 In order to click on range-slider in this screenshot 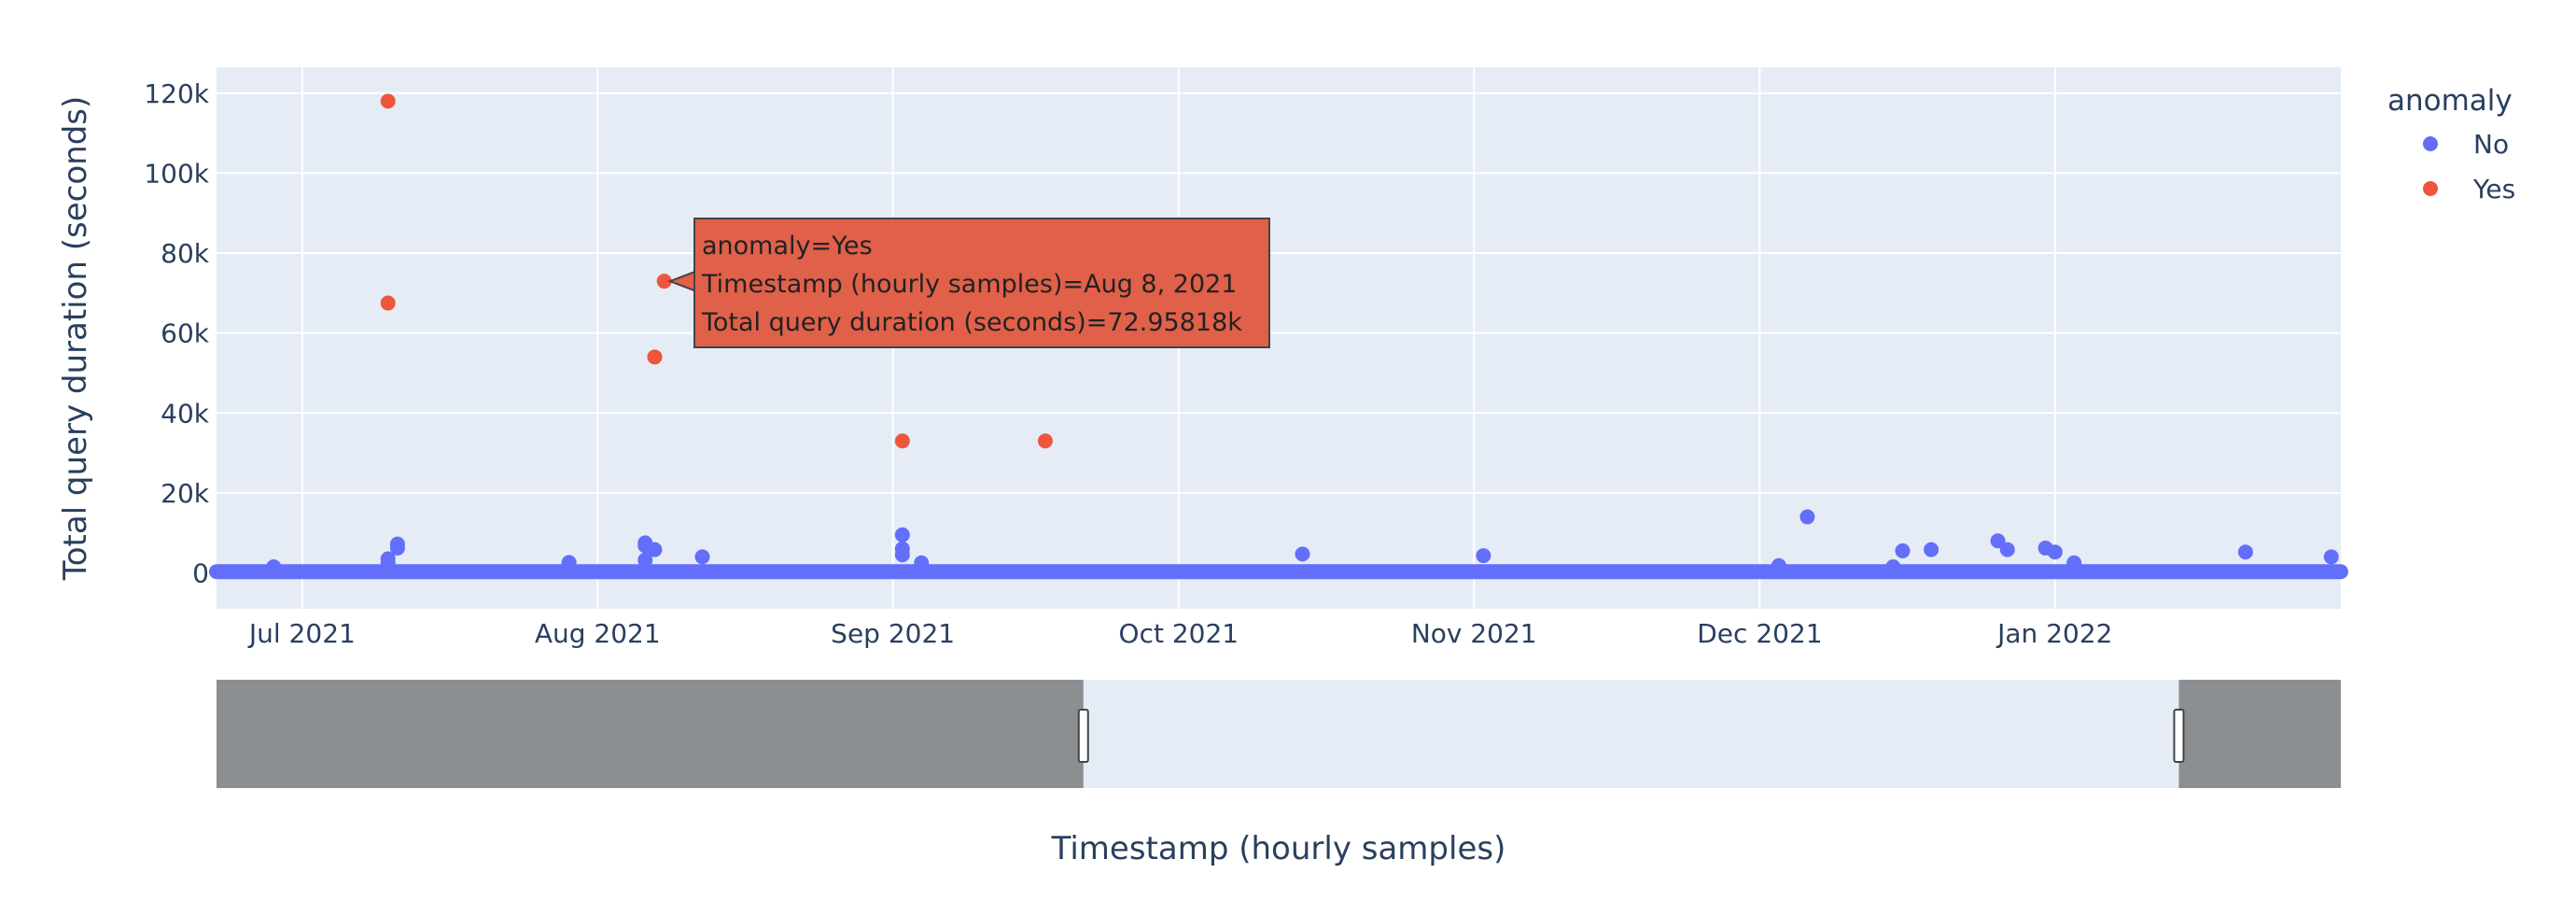, I will do `click(1279, 734)`.